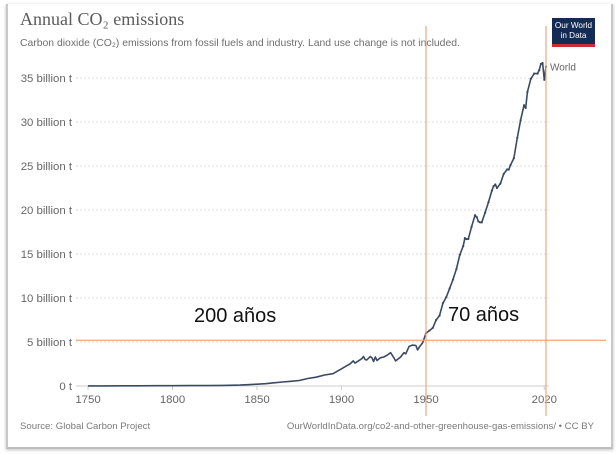 Image resolution: width=616 pixels, height=454 pixels. Describe the element at coordinates (65, 387) in the screenshot. I see `y-tick-label: 0 t` at that location.